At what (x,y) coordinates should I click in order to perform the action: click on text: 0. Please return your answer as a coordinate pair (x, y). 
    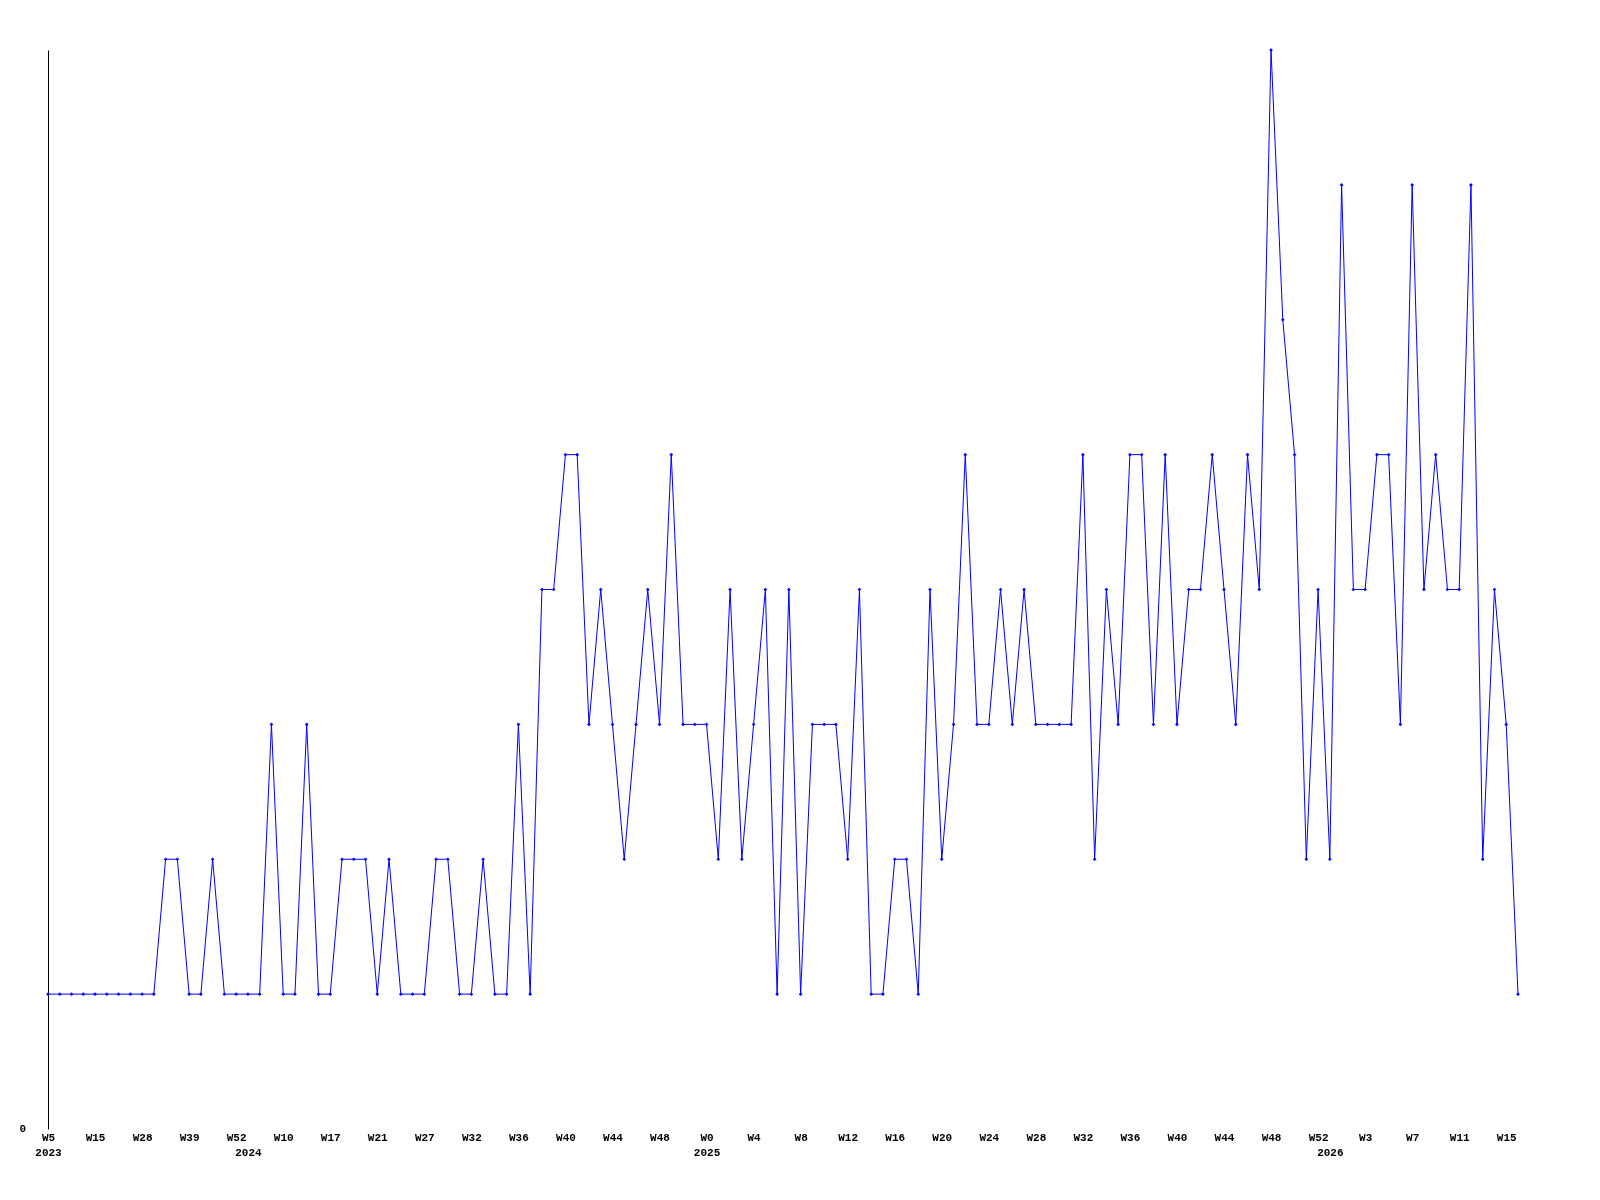
    Looking at the image, I should click on (22, 1129).